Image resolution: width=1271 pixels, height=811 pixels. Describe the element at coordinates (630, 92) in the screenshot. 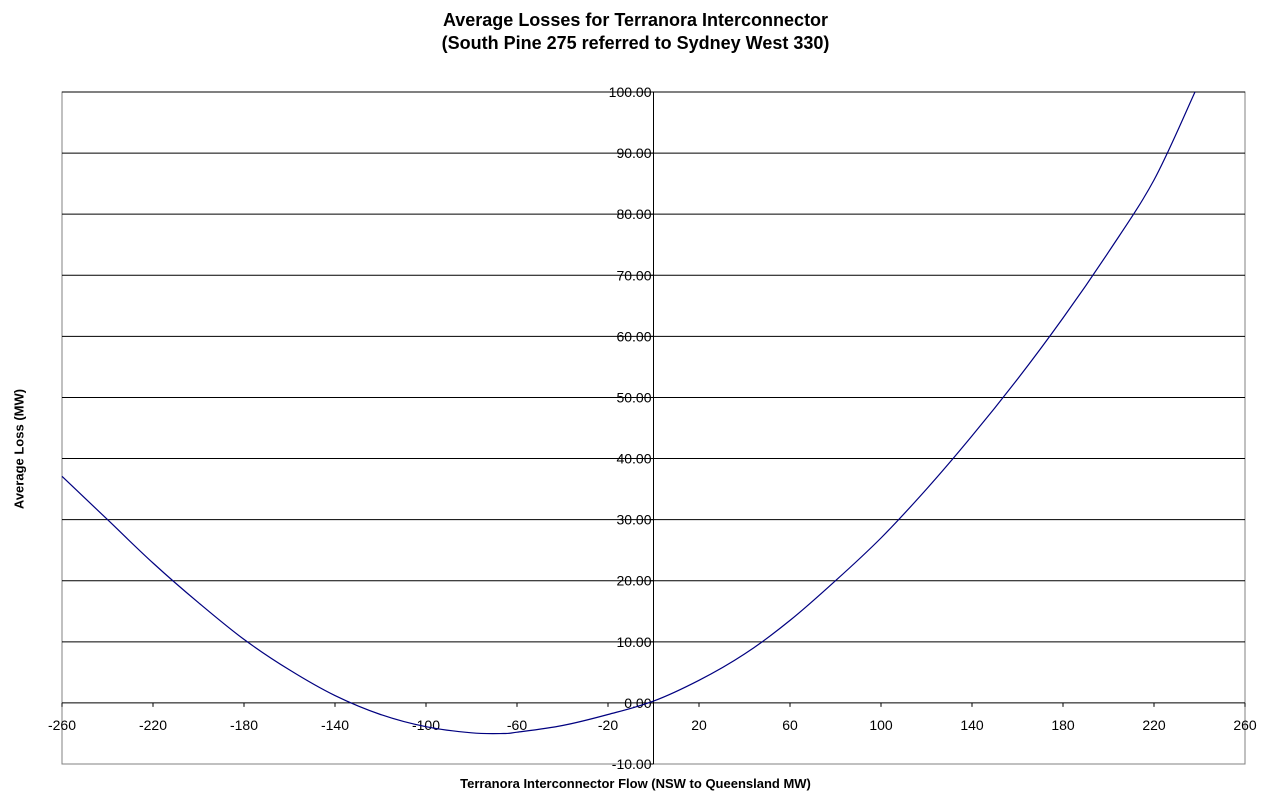

I see `y-tick-label: 100.00` at that location.